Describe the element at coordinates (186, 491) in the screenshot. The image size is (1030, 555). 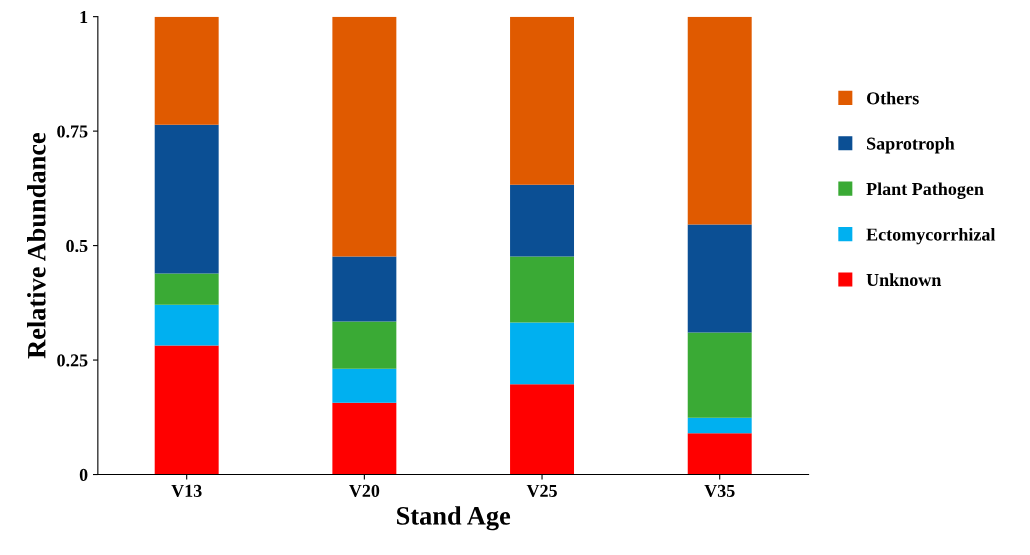
I see `x-tick-label: V13` at that location.